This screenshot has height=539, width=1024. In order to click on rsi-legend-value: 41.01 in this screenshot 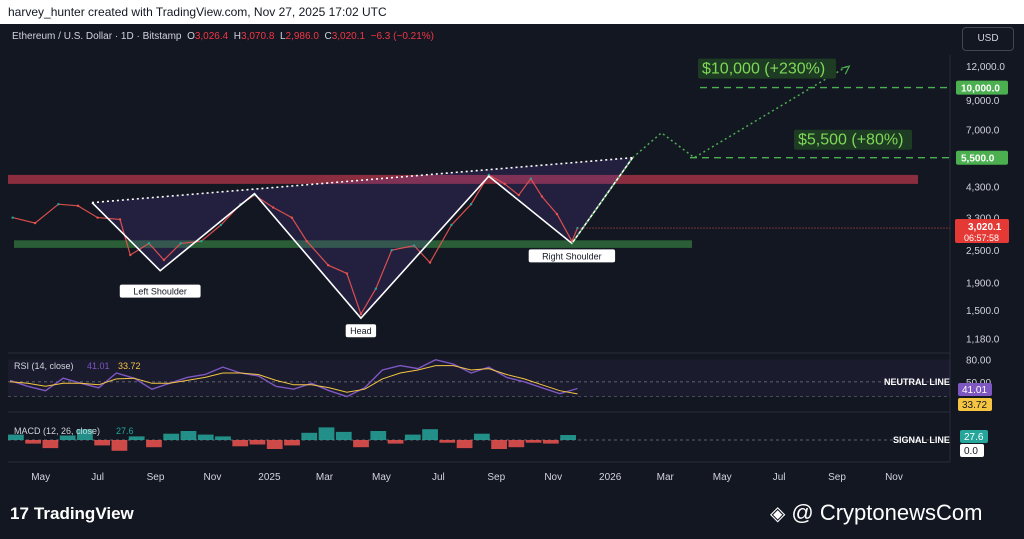, I will do `click(98, 366)`.